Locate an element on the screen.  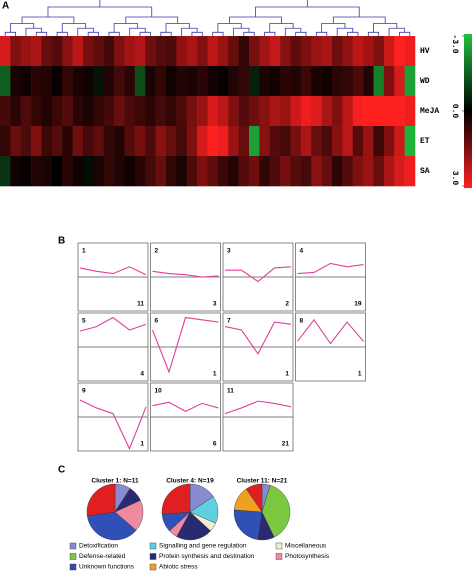
legend-label: Unknown functions is located at coordinates (107, 567).